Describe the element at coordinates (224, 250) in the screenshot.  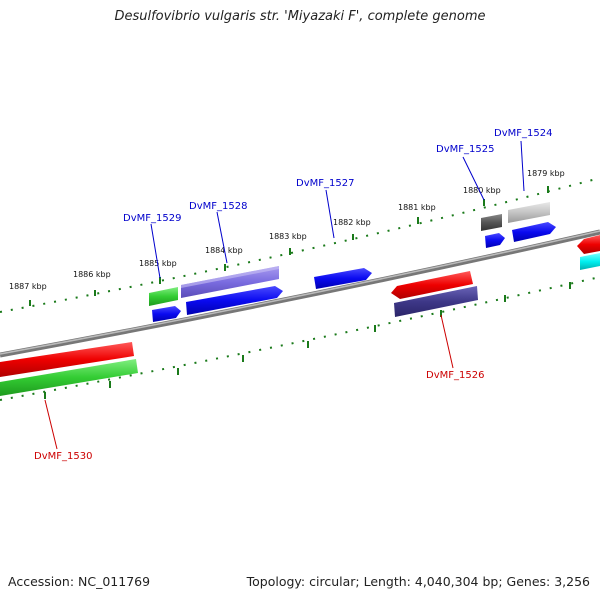
I see `tick-label-1884: 1884 kbp` at that location.